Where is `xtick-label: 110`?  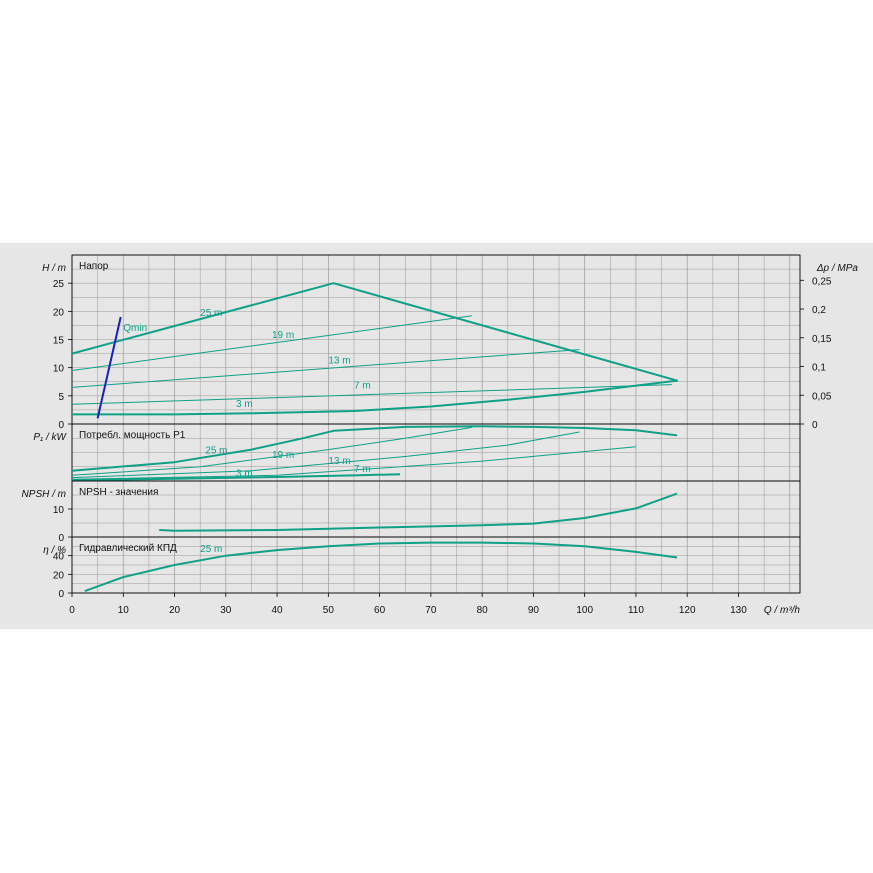 xtick-label: 110 is located at coordinates (636, 610).